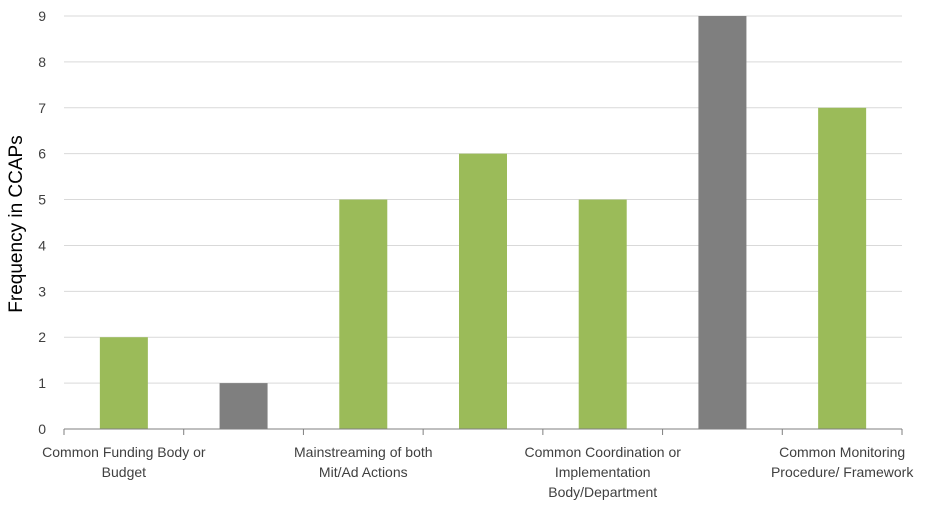 The image size is (934, 508). I want to click on y-tick-label: 2, so click(42, 337).